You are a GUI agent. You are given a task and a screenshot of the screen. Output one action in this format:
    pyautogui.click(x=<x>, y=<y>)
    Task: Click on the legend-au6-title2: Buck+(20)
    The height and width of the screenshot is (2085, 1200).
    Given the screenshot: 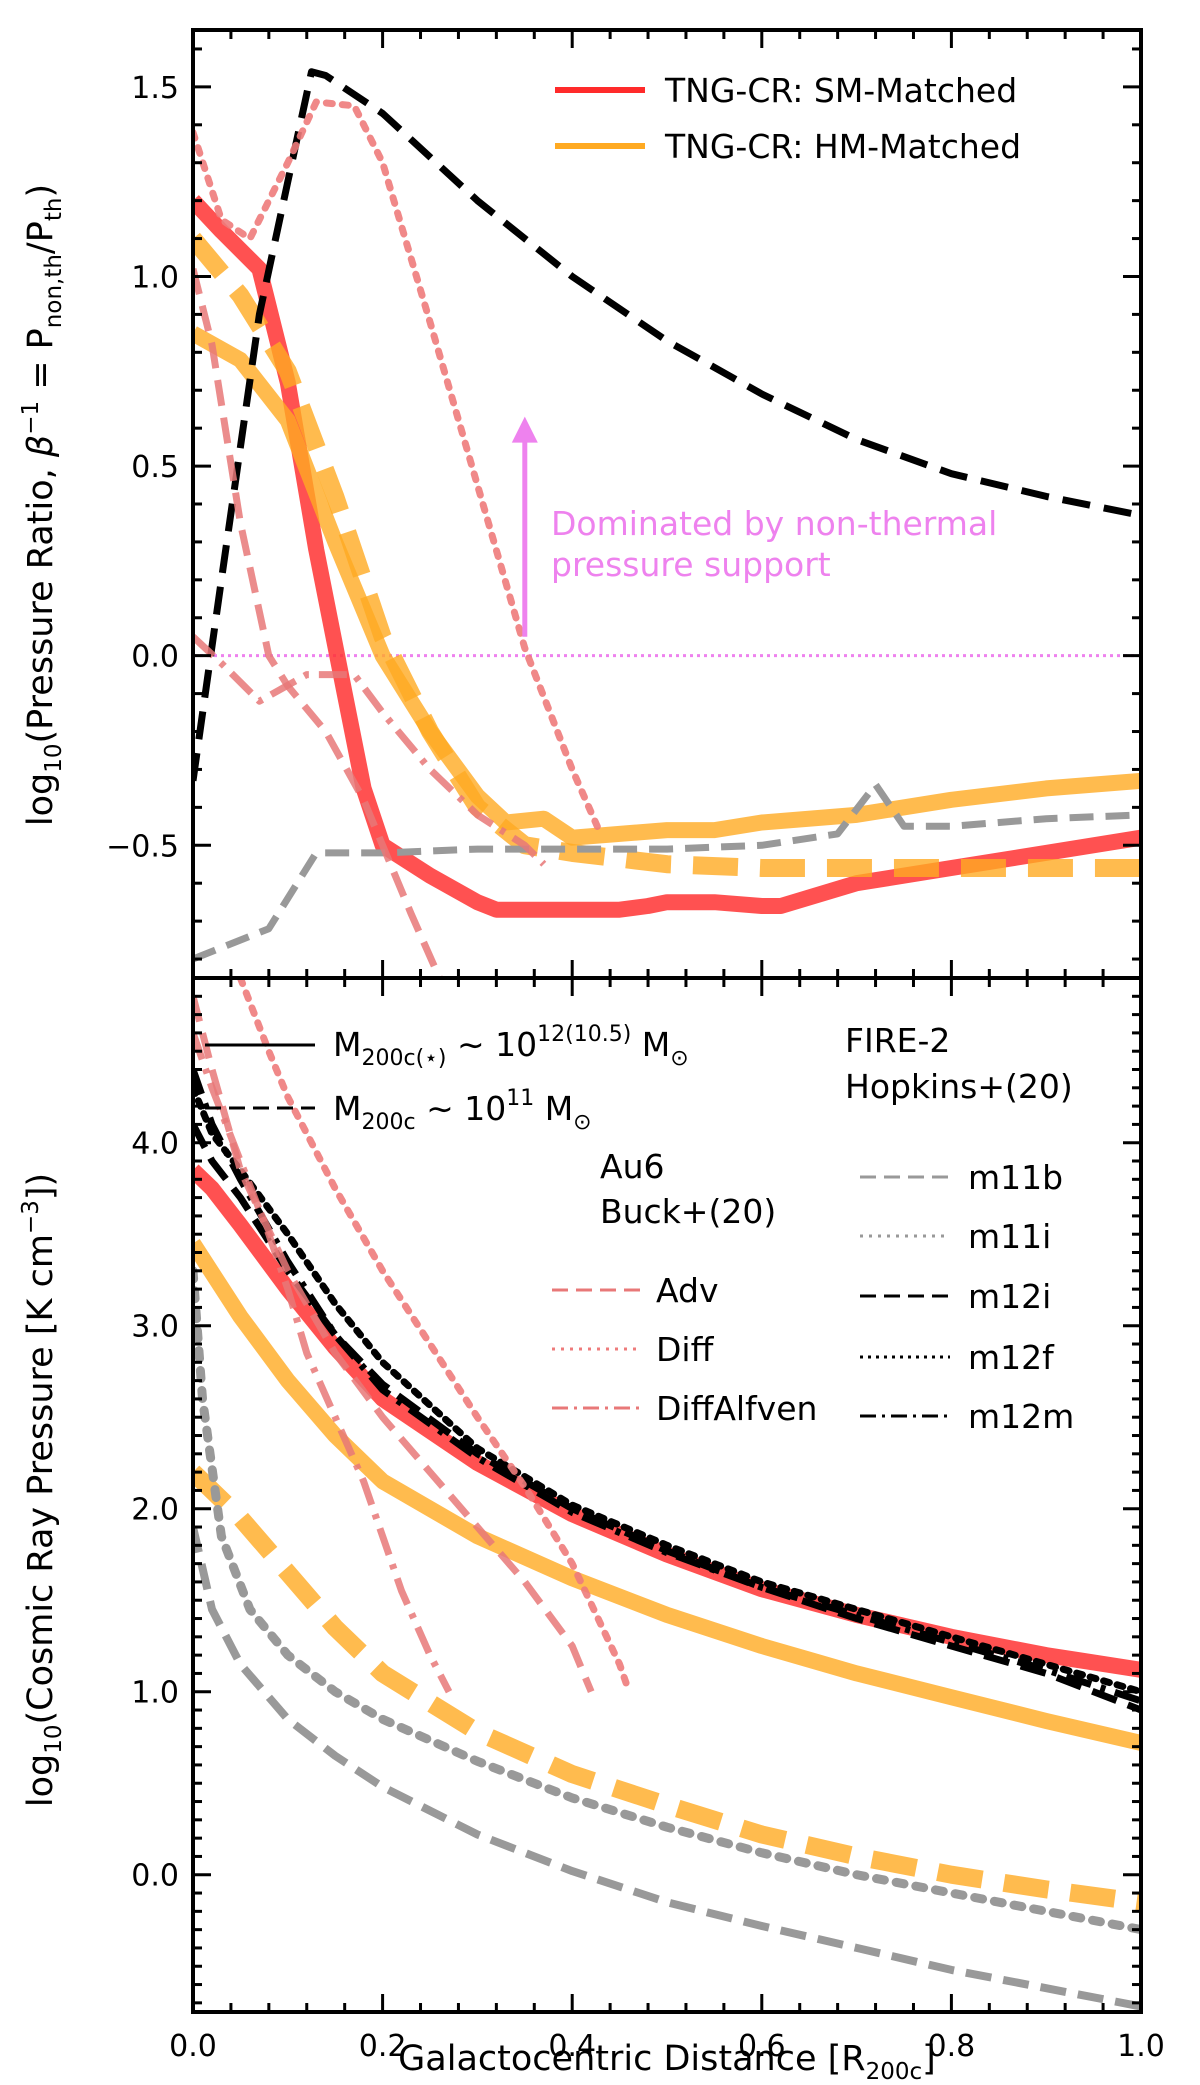 What is the action you would take?
    pyautogui.click(x=688, y=1211)
    